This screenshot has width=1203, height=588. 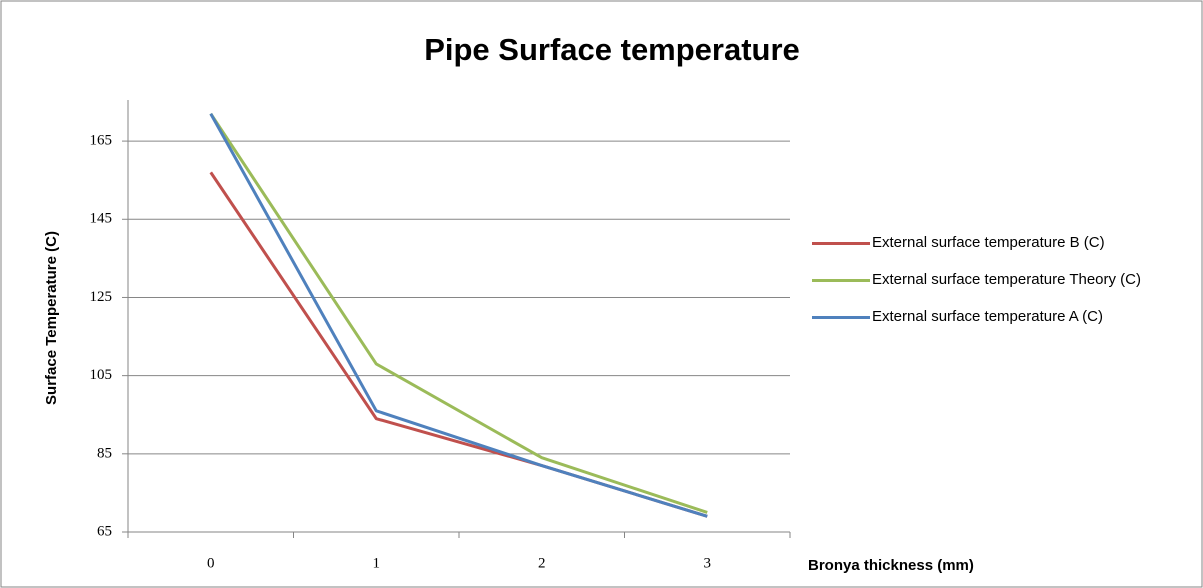 I want to click on legend-item: External surface temperature A (C), so click(x=992, y=316).